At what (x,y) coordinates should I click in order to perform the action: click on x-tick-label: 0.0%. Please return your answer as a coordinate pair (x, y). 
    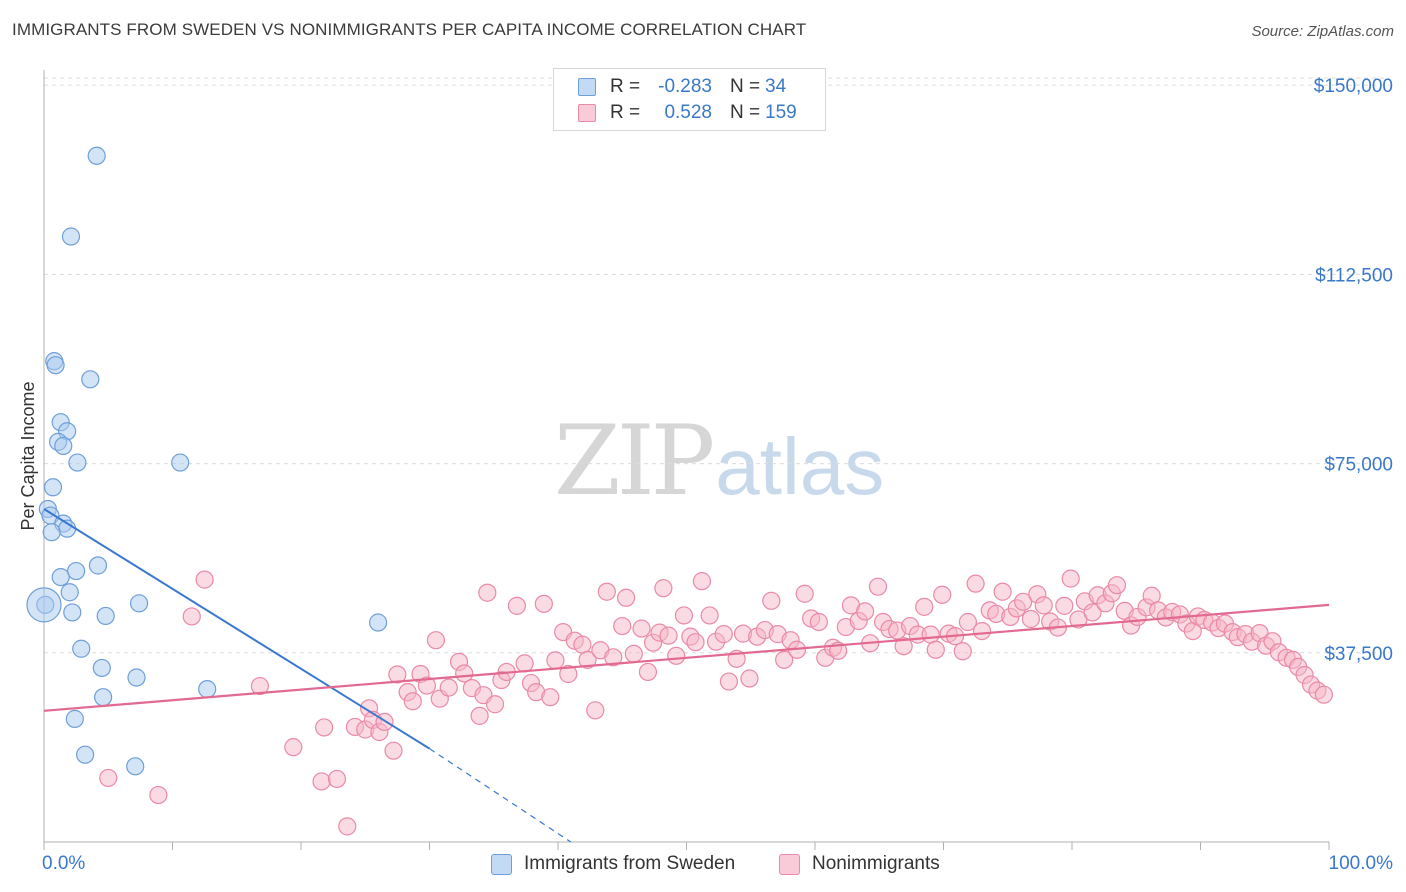
    Looking at the image, I should click on (63, 863).